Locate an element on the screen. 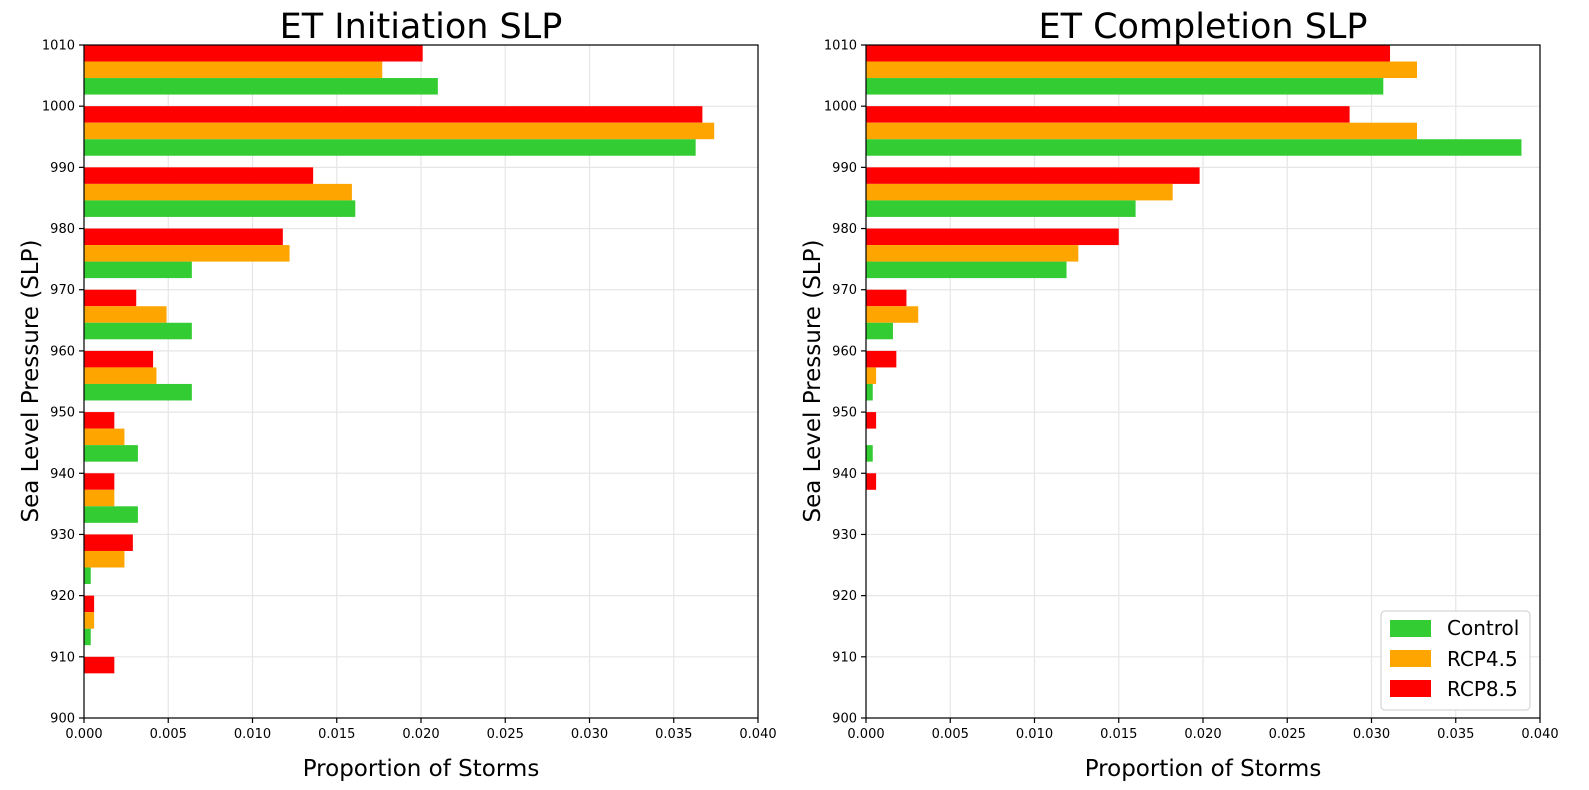 The height and width of the screenshot is (790, 1589). chart-title: ET Completion SLP is located at coordinates (1202, 27).